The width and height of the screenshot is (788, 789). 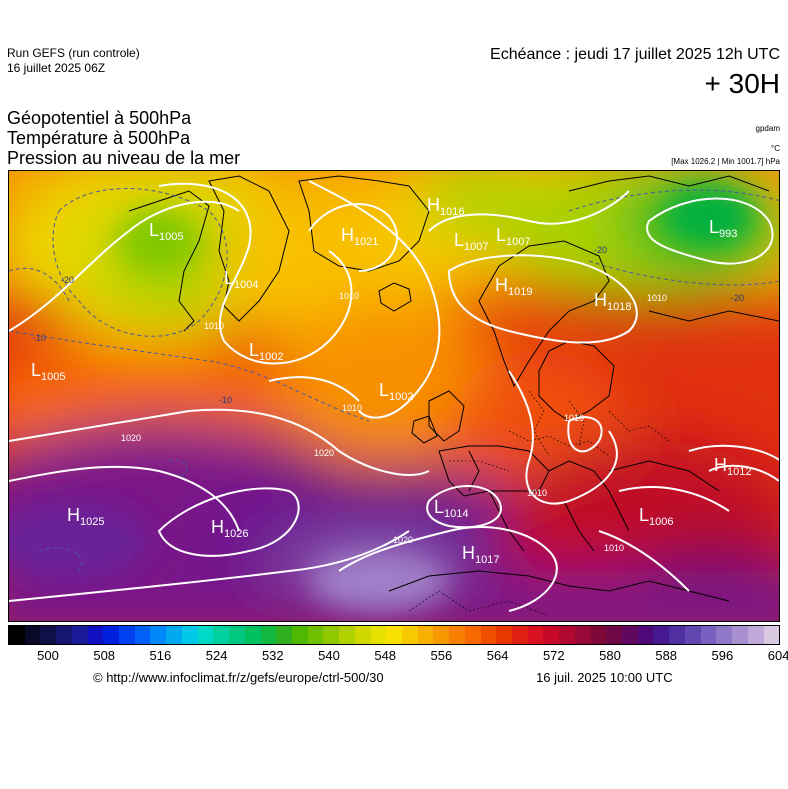 What do you see at coordinates (513, 286) in the screenshot?
I see `pressure-center: H1019` at bounding box center [513, 286].